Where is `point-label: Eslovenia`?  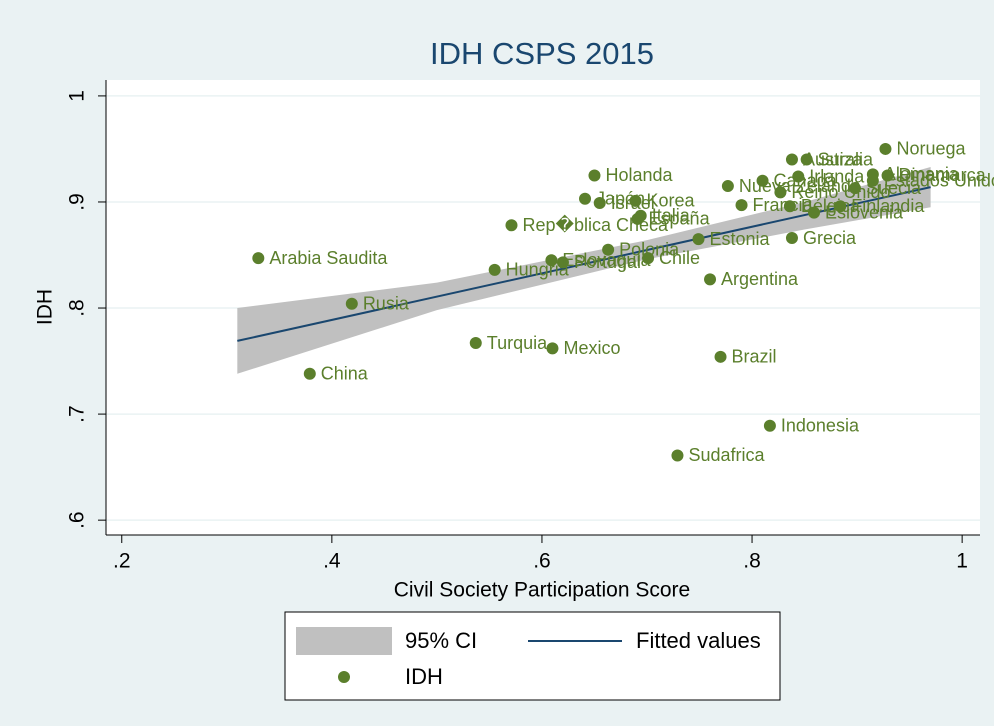
point-label: Eslovenia is located at coordinates (864, 212).